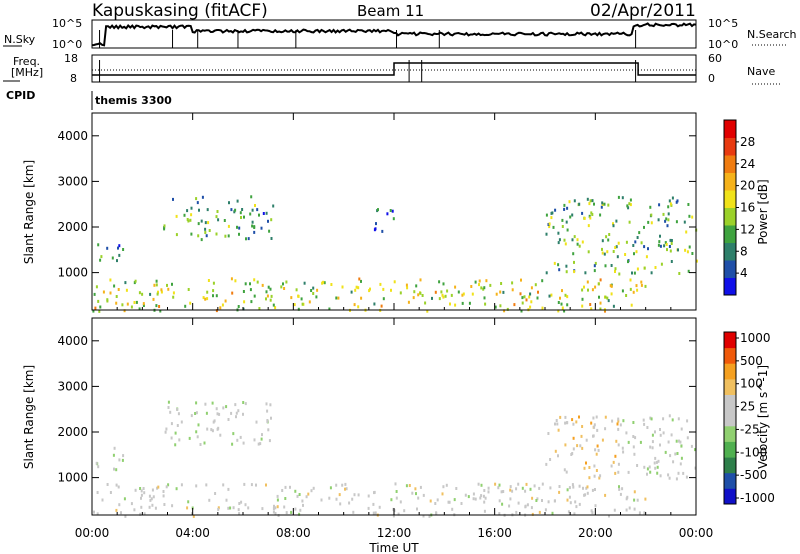 This screenshot has width=800, height=554. What do you see at coordinates (72, 136) in the screenshot?
I see `y-tick-label: 4000` at bounding box center [72, 136].